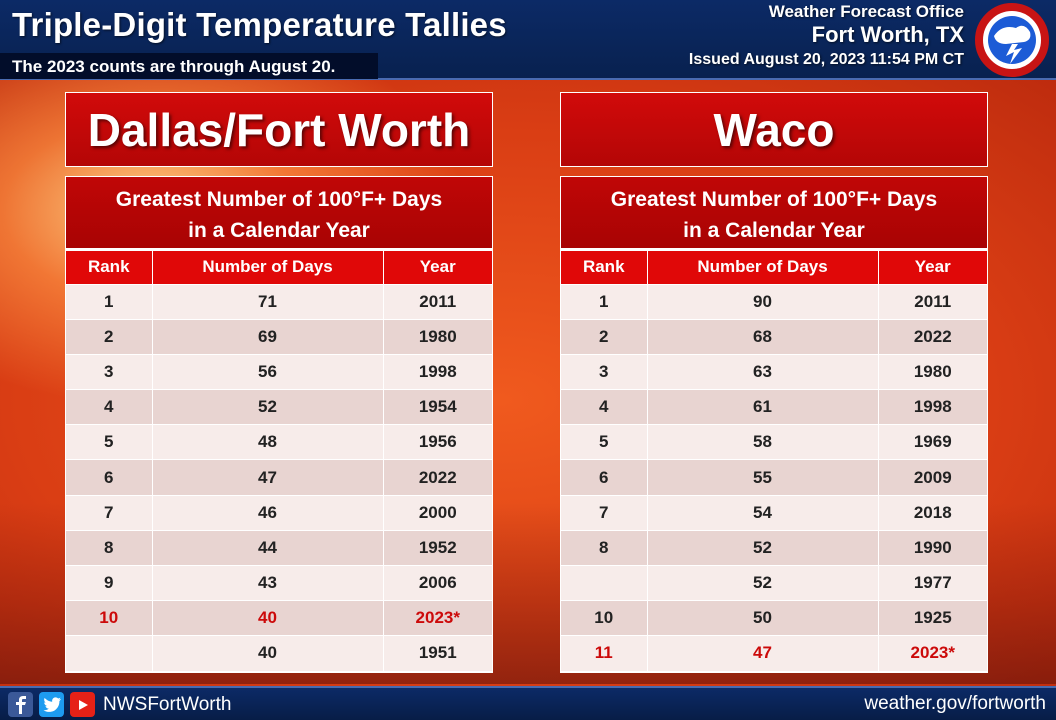 Image resolution: width=1056 pixels, height=720 pixels. Describe the element at coordinates (826, 59) in the screenshot. I see `issued-time: Issued August 20, 2023 11:54 PM CT` at that location.